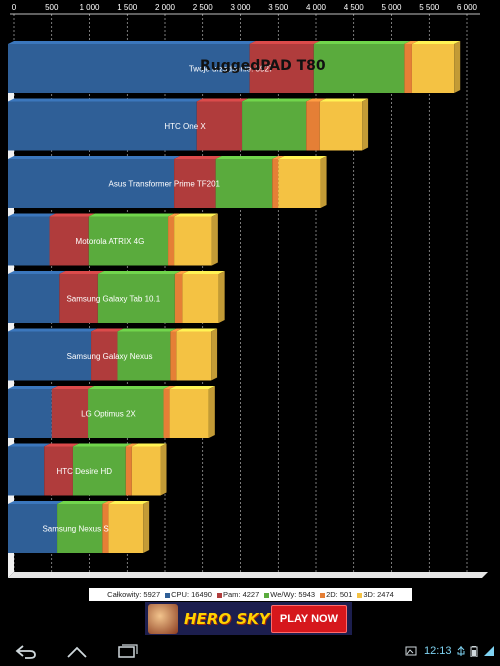  I want to click on legend-item: Całkowity: 5927, so click(133, 594).